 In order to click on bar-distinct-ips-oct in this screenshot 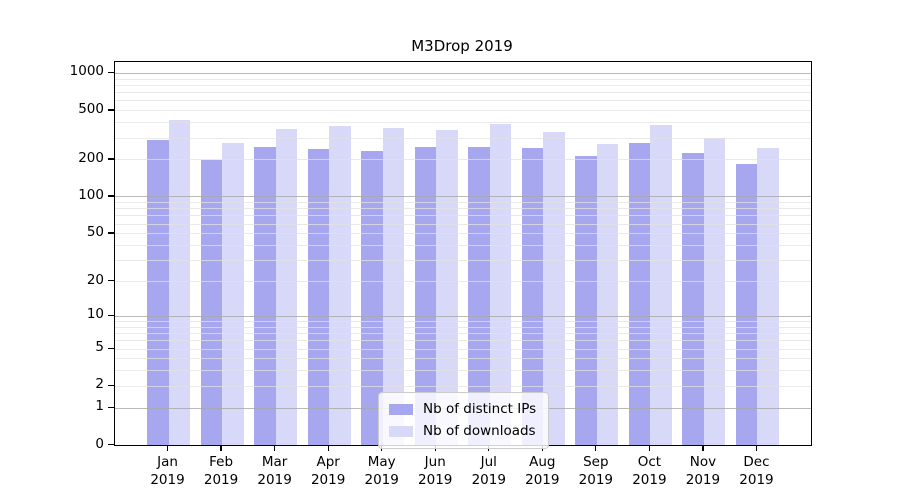, I will do `click(639, 294)`.